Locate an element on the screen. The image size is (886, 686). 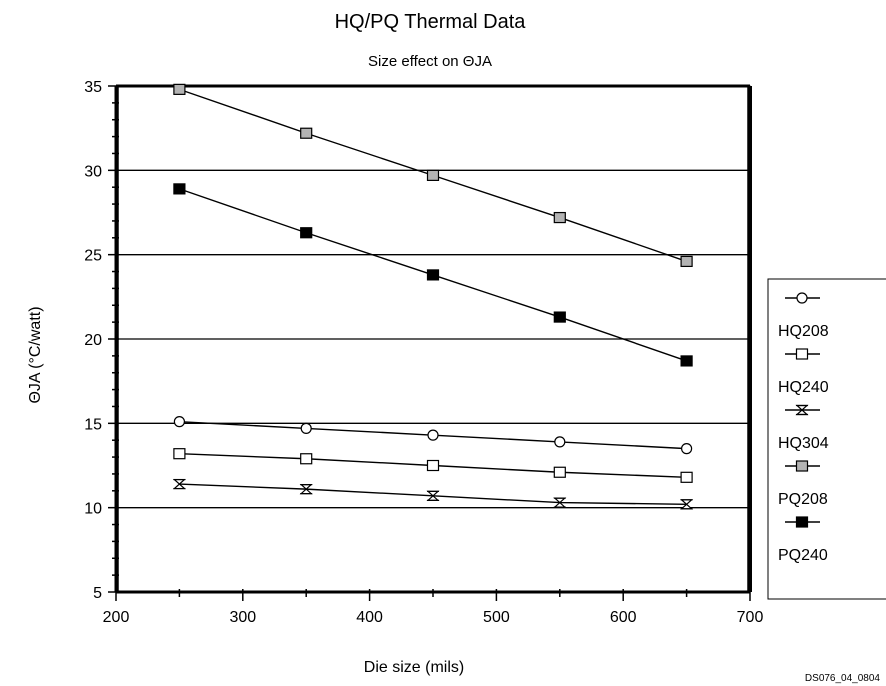
legend-box is located at coordinates (826, 439).